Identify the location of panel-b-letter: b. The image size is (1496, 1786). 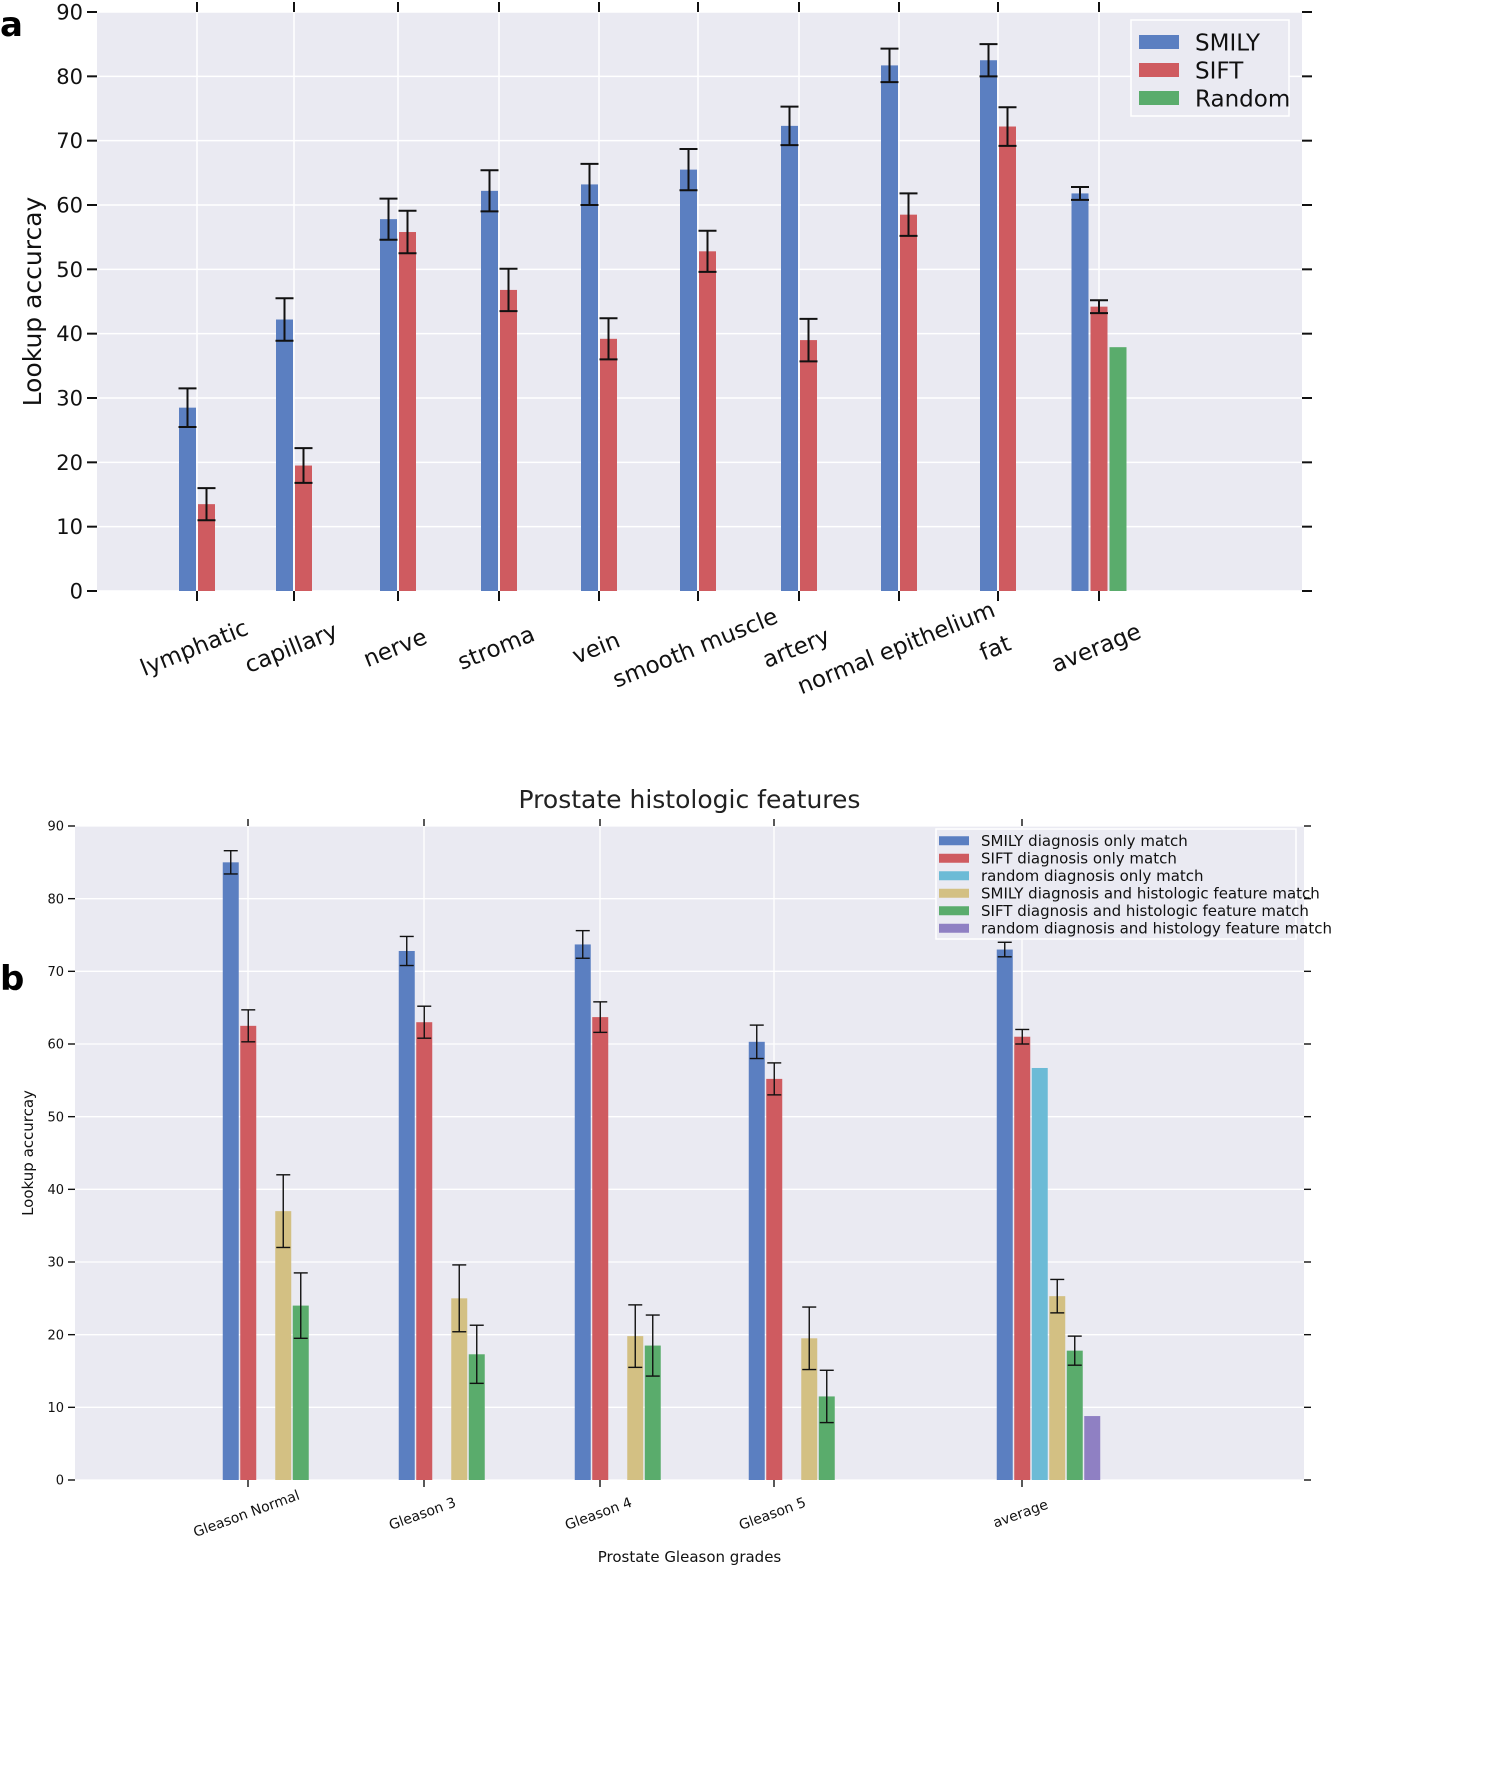
(12, 979).